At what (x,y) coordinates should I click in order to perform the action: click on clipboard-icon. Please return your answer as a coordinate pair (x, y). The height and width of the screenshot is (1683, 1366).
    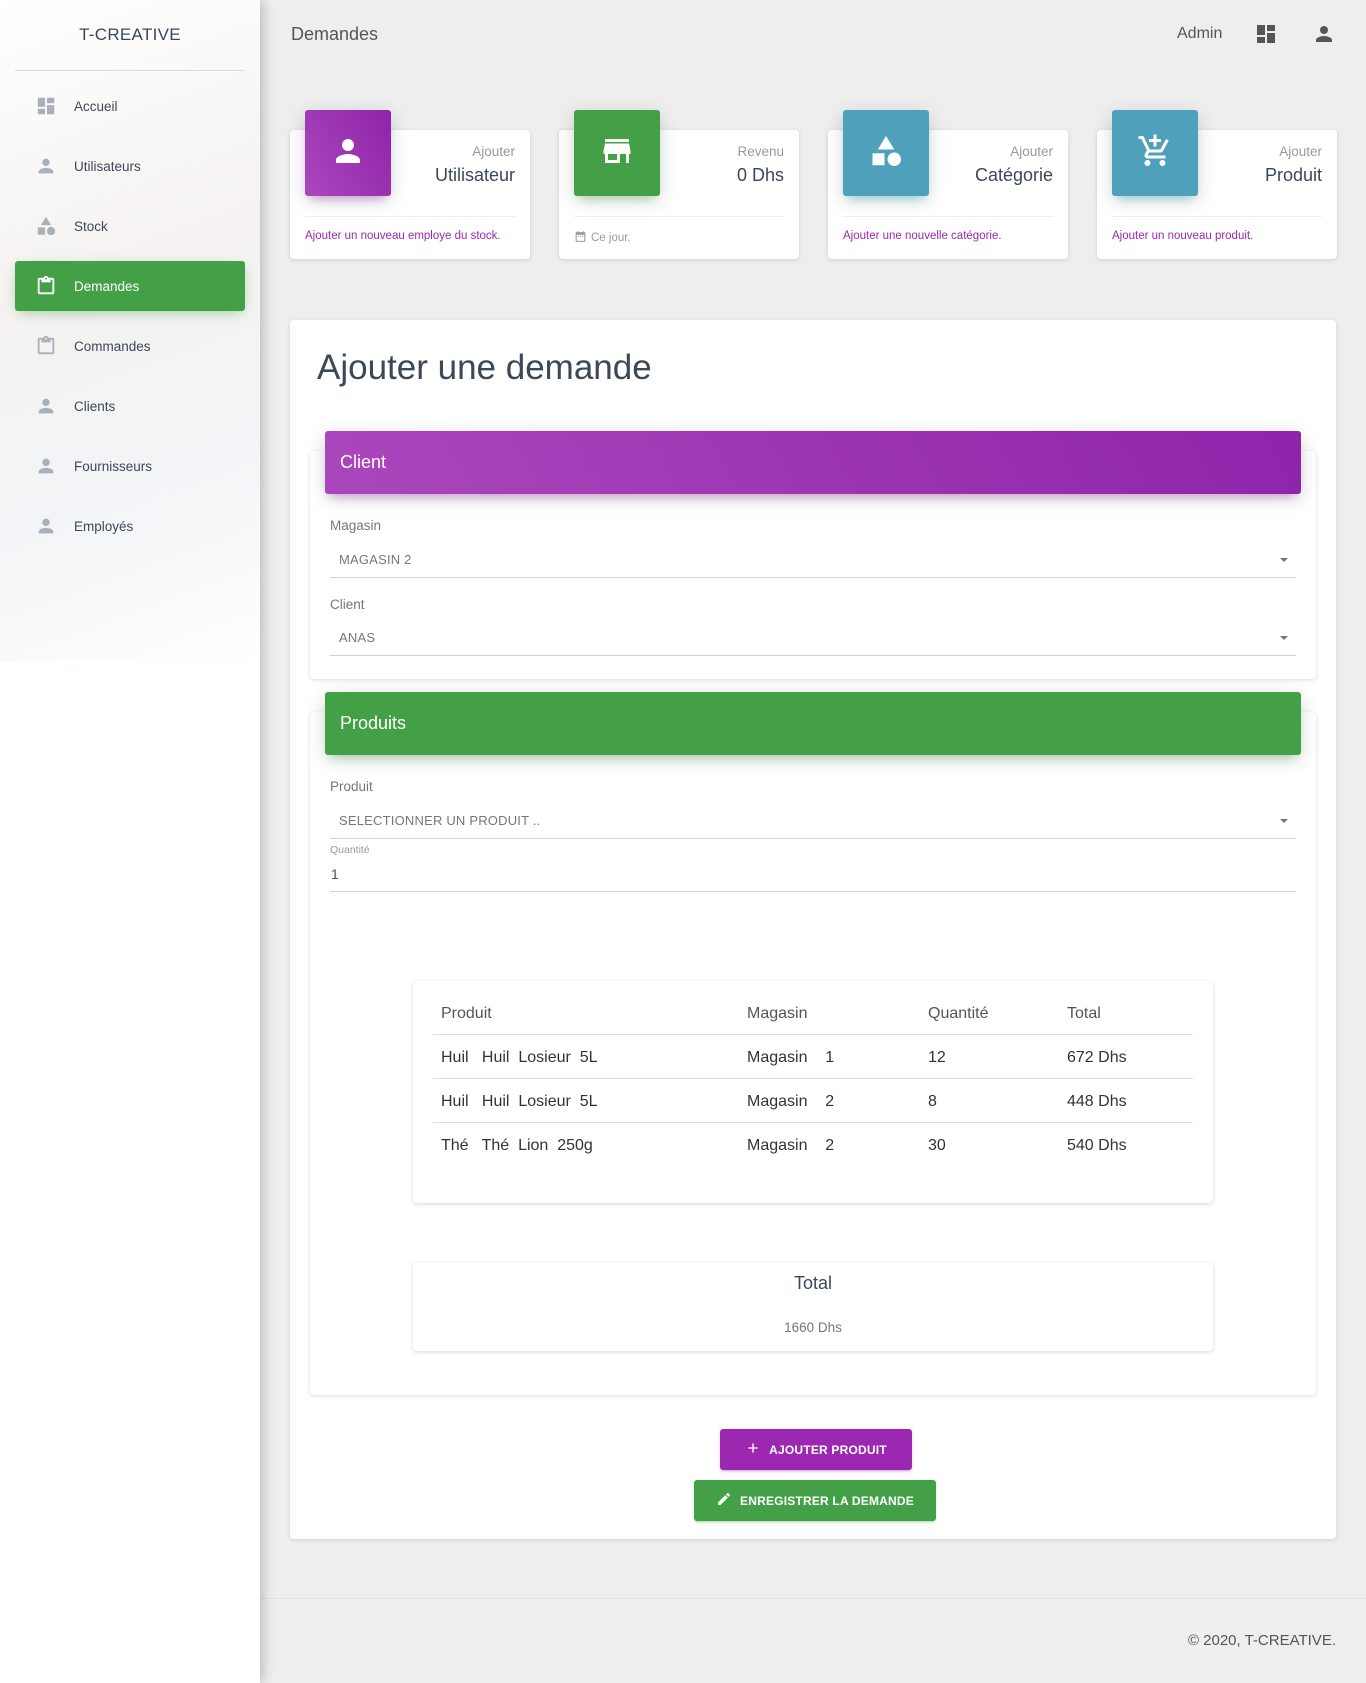
    Looking at the image, I should click on (46, 346).